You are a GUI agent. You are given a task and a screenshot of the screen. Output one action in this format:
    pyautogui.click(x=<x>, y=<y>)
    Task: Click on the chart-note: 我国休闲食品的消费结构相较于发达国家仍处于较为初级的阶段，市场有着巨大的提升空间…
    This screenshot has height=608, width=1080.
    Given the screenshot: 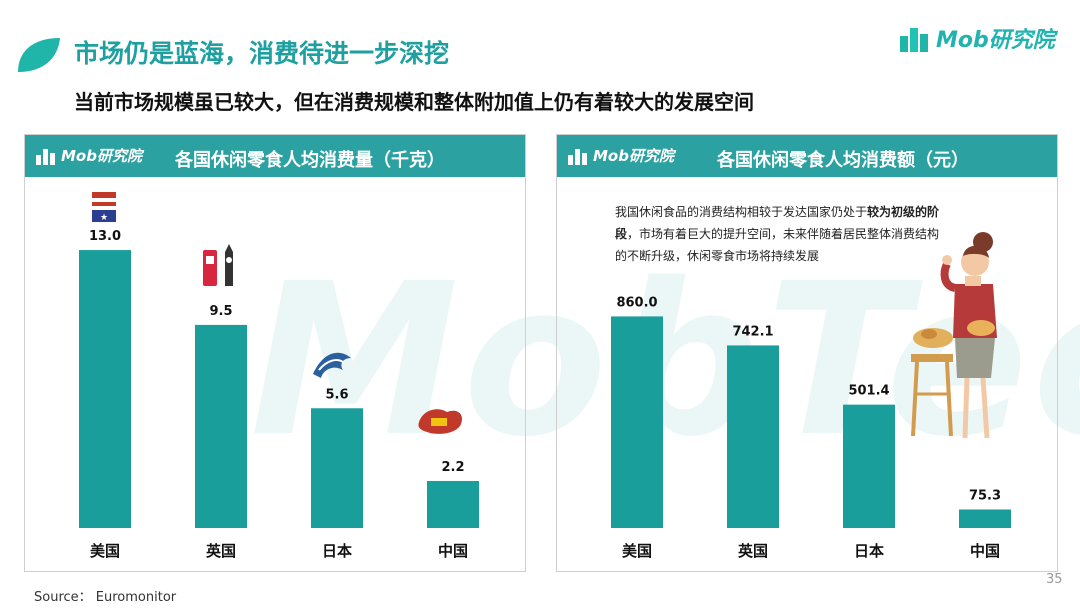 What is the action you would take?
    pyautogui.click(x=780, y=234)
    